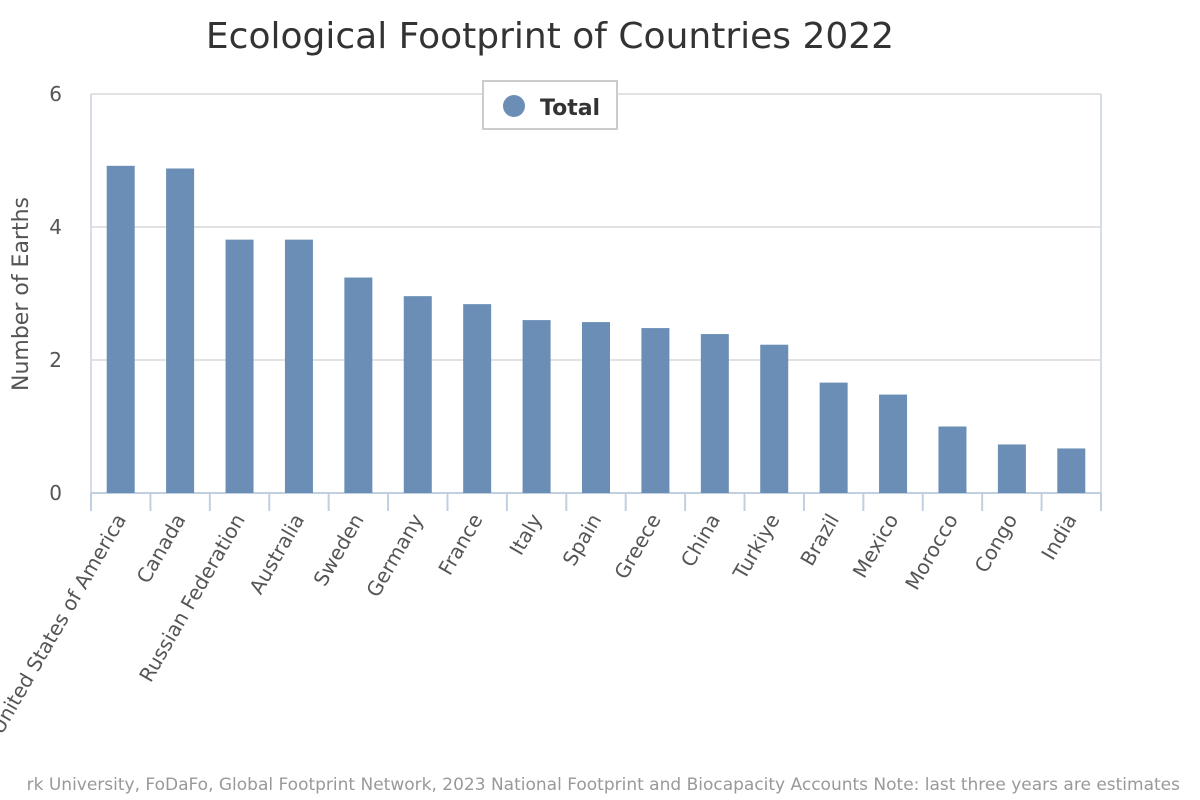 The height and width of the screenshot is (800, 1200). Describe the element at coordinates (931, 552) in the screenshot. I see `x-tick-label: Morocco` at that location.